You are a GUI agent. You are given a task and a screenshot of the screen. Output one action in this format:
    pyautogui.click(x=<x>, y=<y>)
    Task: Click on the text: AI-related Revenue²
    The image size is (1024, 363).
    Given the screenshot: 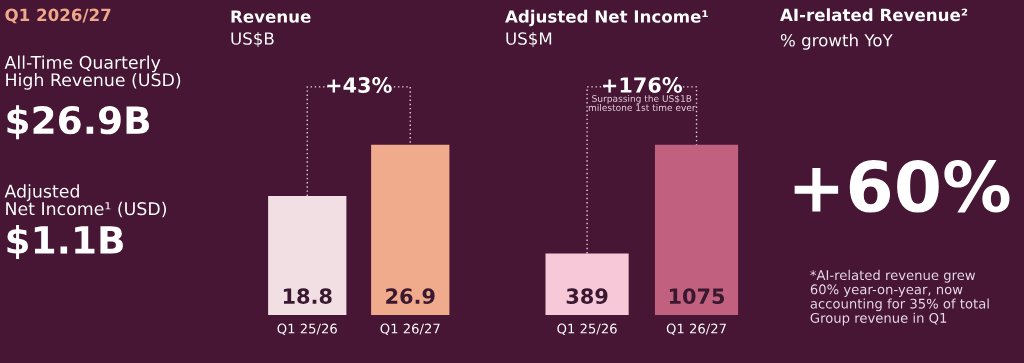 What is the action you would take?
    pyautogui.click(x=874, y=15)
    